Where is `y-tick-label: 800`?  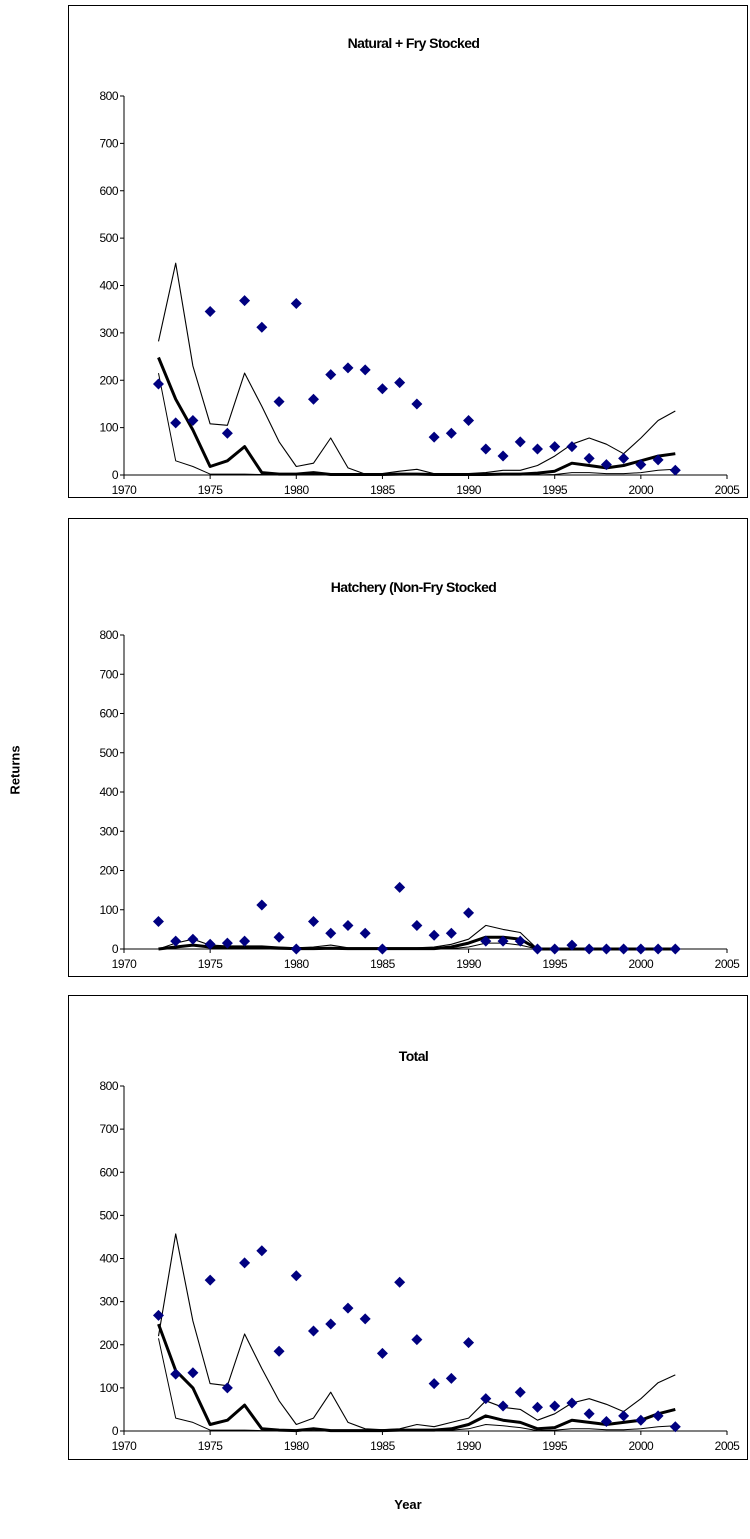
y-tick-label: 800 is located at coordinates (108, 635).